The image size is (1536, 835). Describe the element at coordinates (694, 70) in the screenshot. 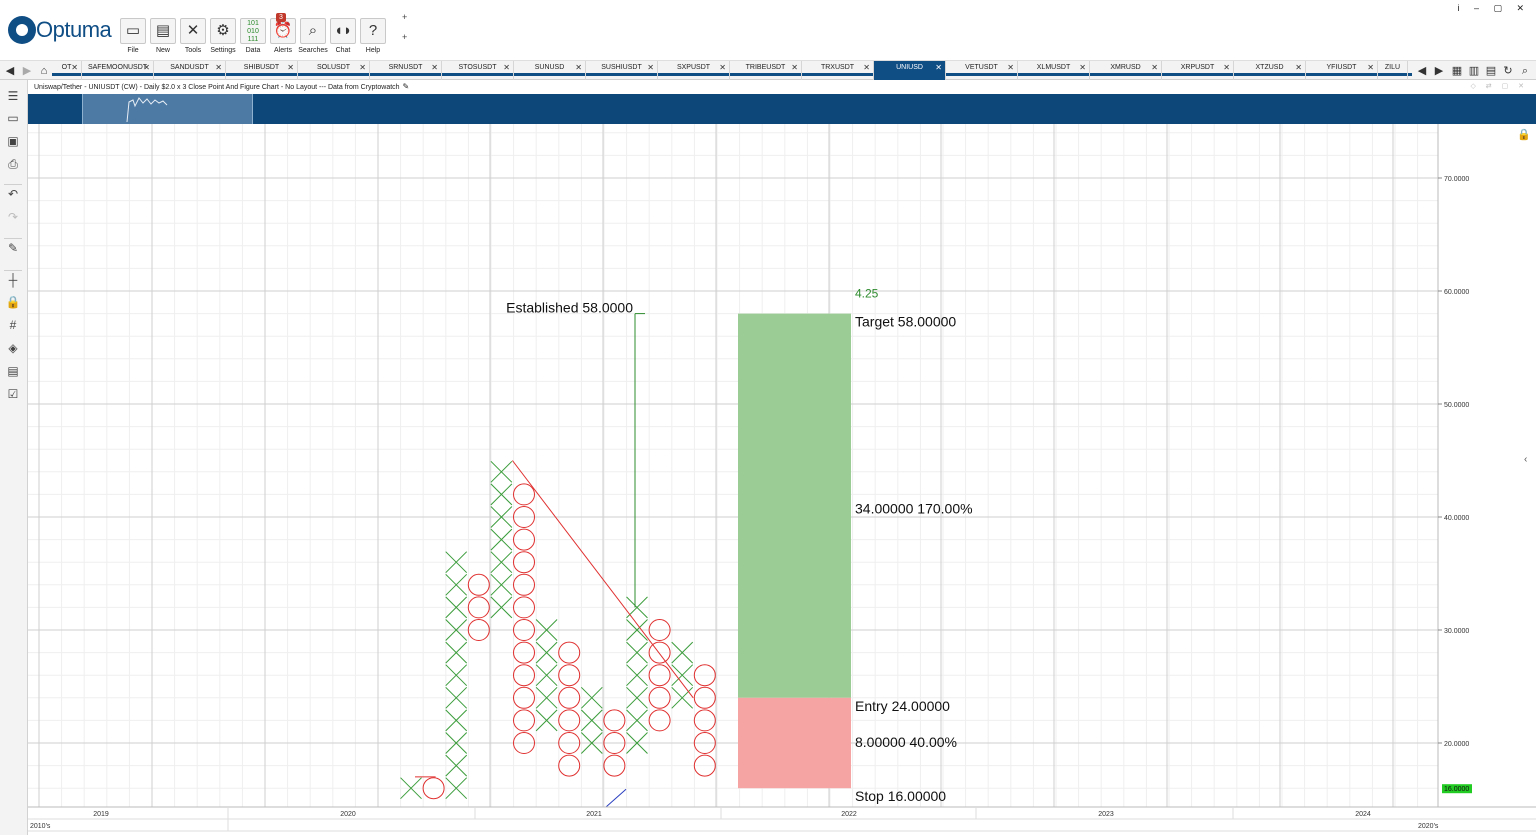

I see `tab-sxpusdt: SXPUSDT ✕` at that location.